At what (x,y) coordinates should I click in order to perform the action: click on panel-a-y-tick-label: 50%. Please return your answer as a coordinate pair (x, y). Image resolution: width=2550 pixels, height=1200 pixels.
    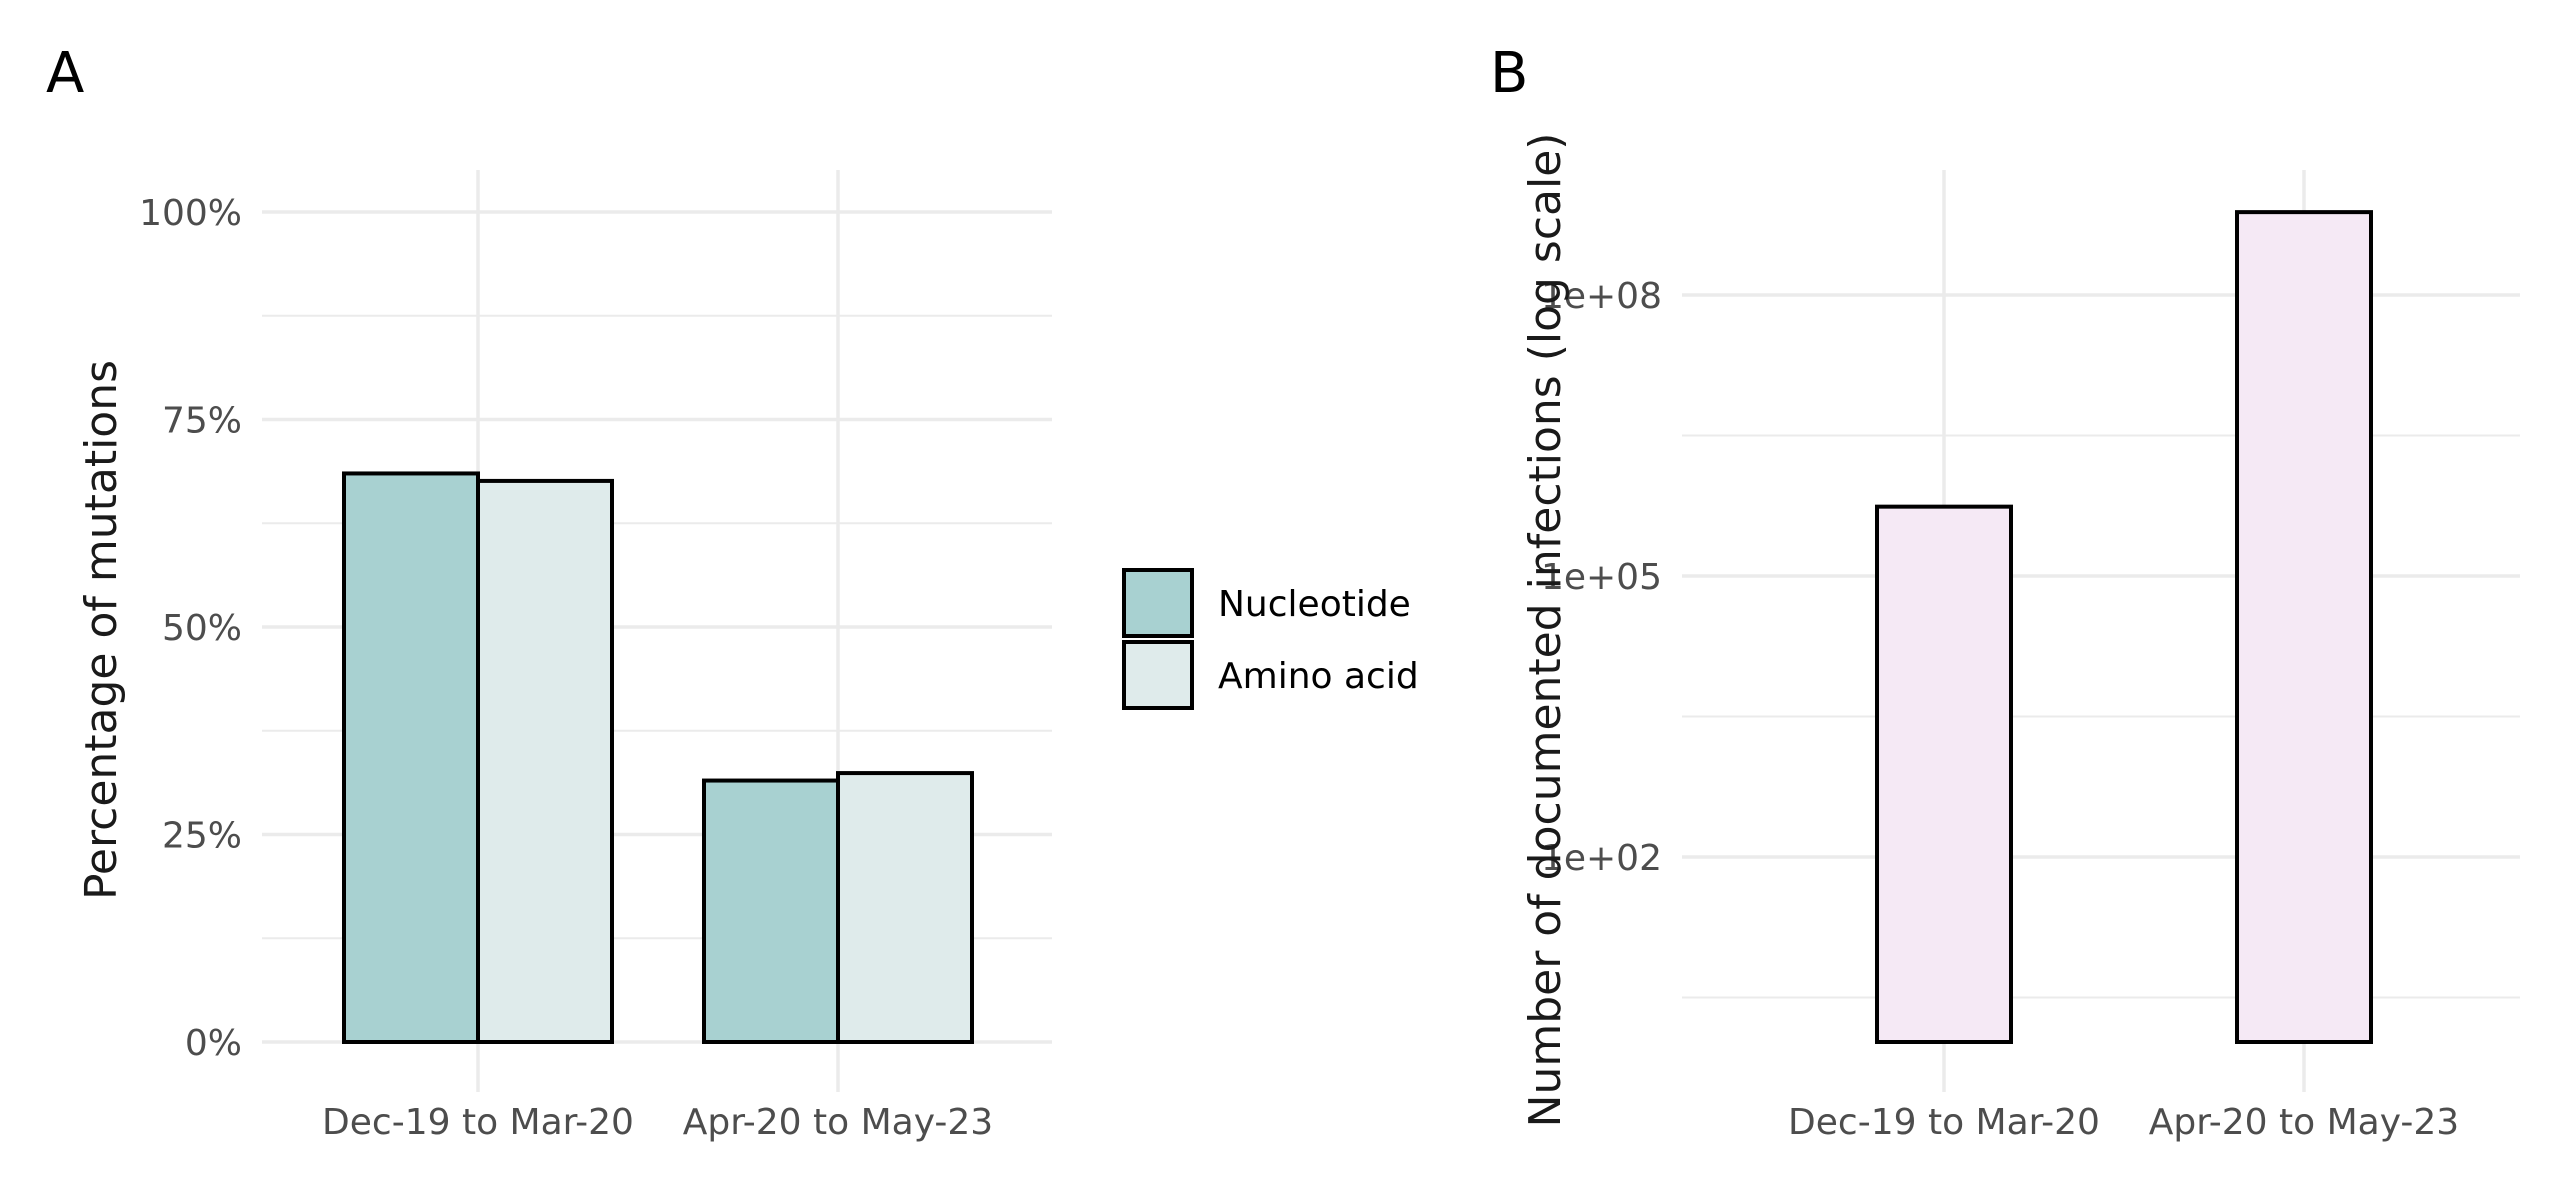
    Looking at the image, I should click on (202, 628).